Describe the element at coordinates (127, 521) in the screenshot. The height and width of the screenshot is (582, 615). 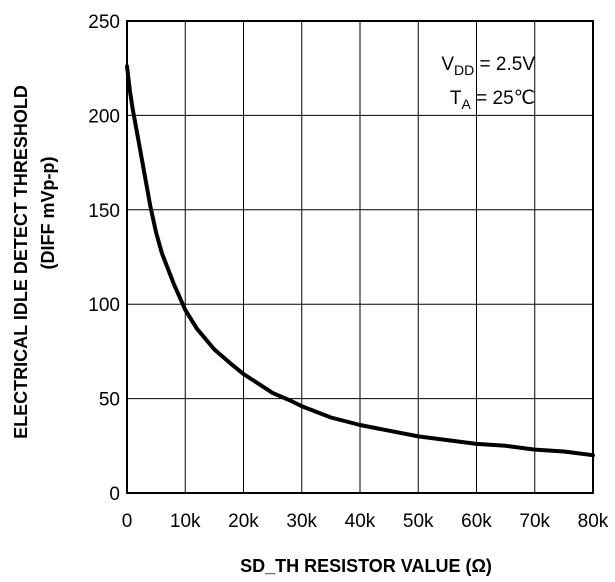
I see `x-tick-label: 0` at that location.